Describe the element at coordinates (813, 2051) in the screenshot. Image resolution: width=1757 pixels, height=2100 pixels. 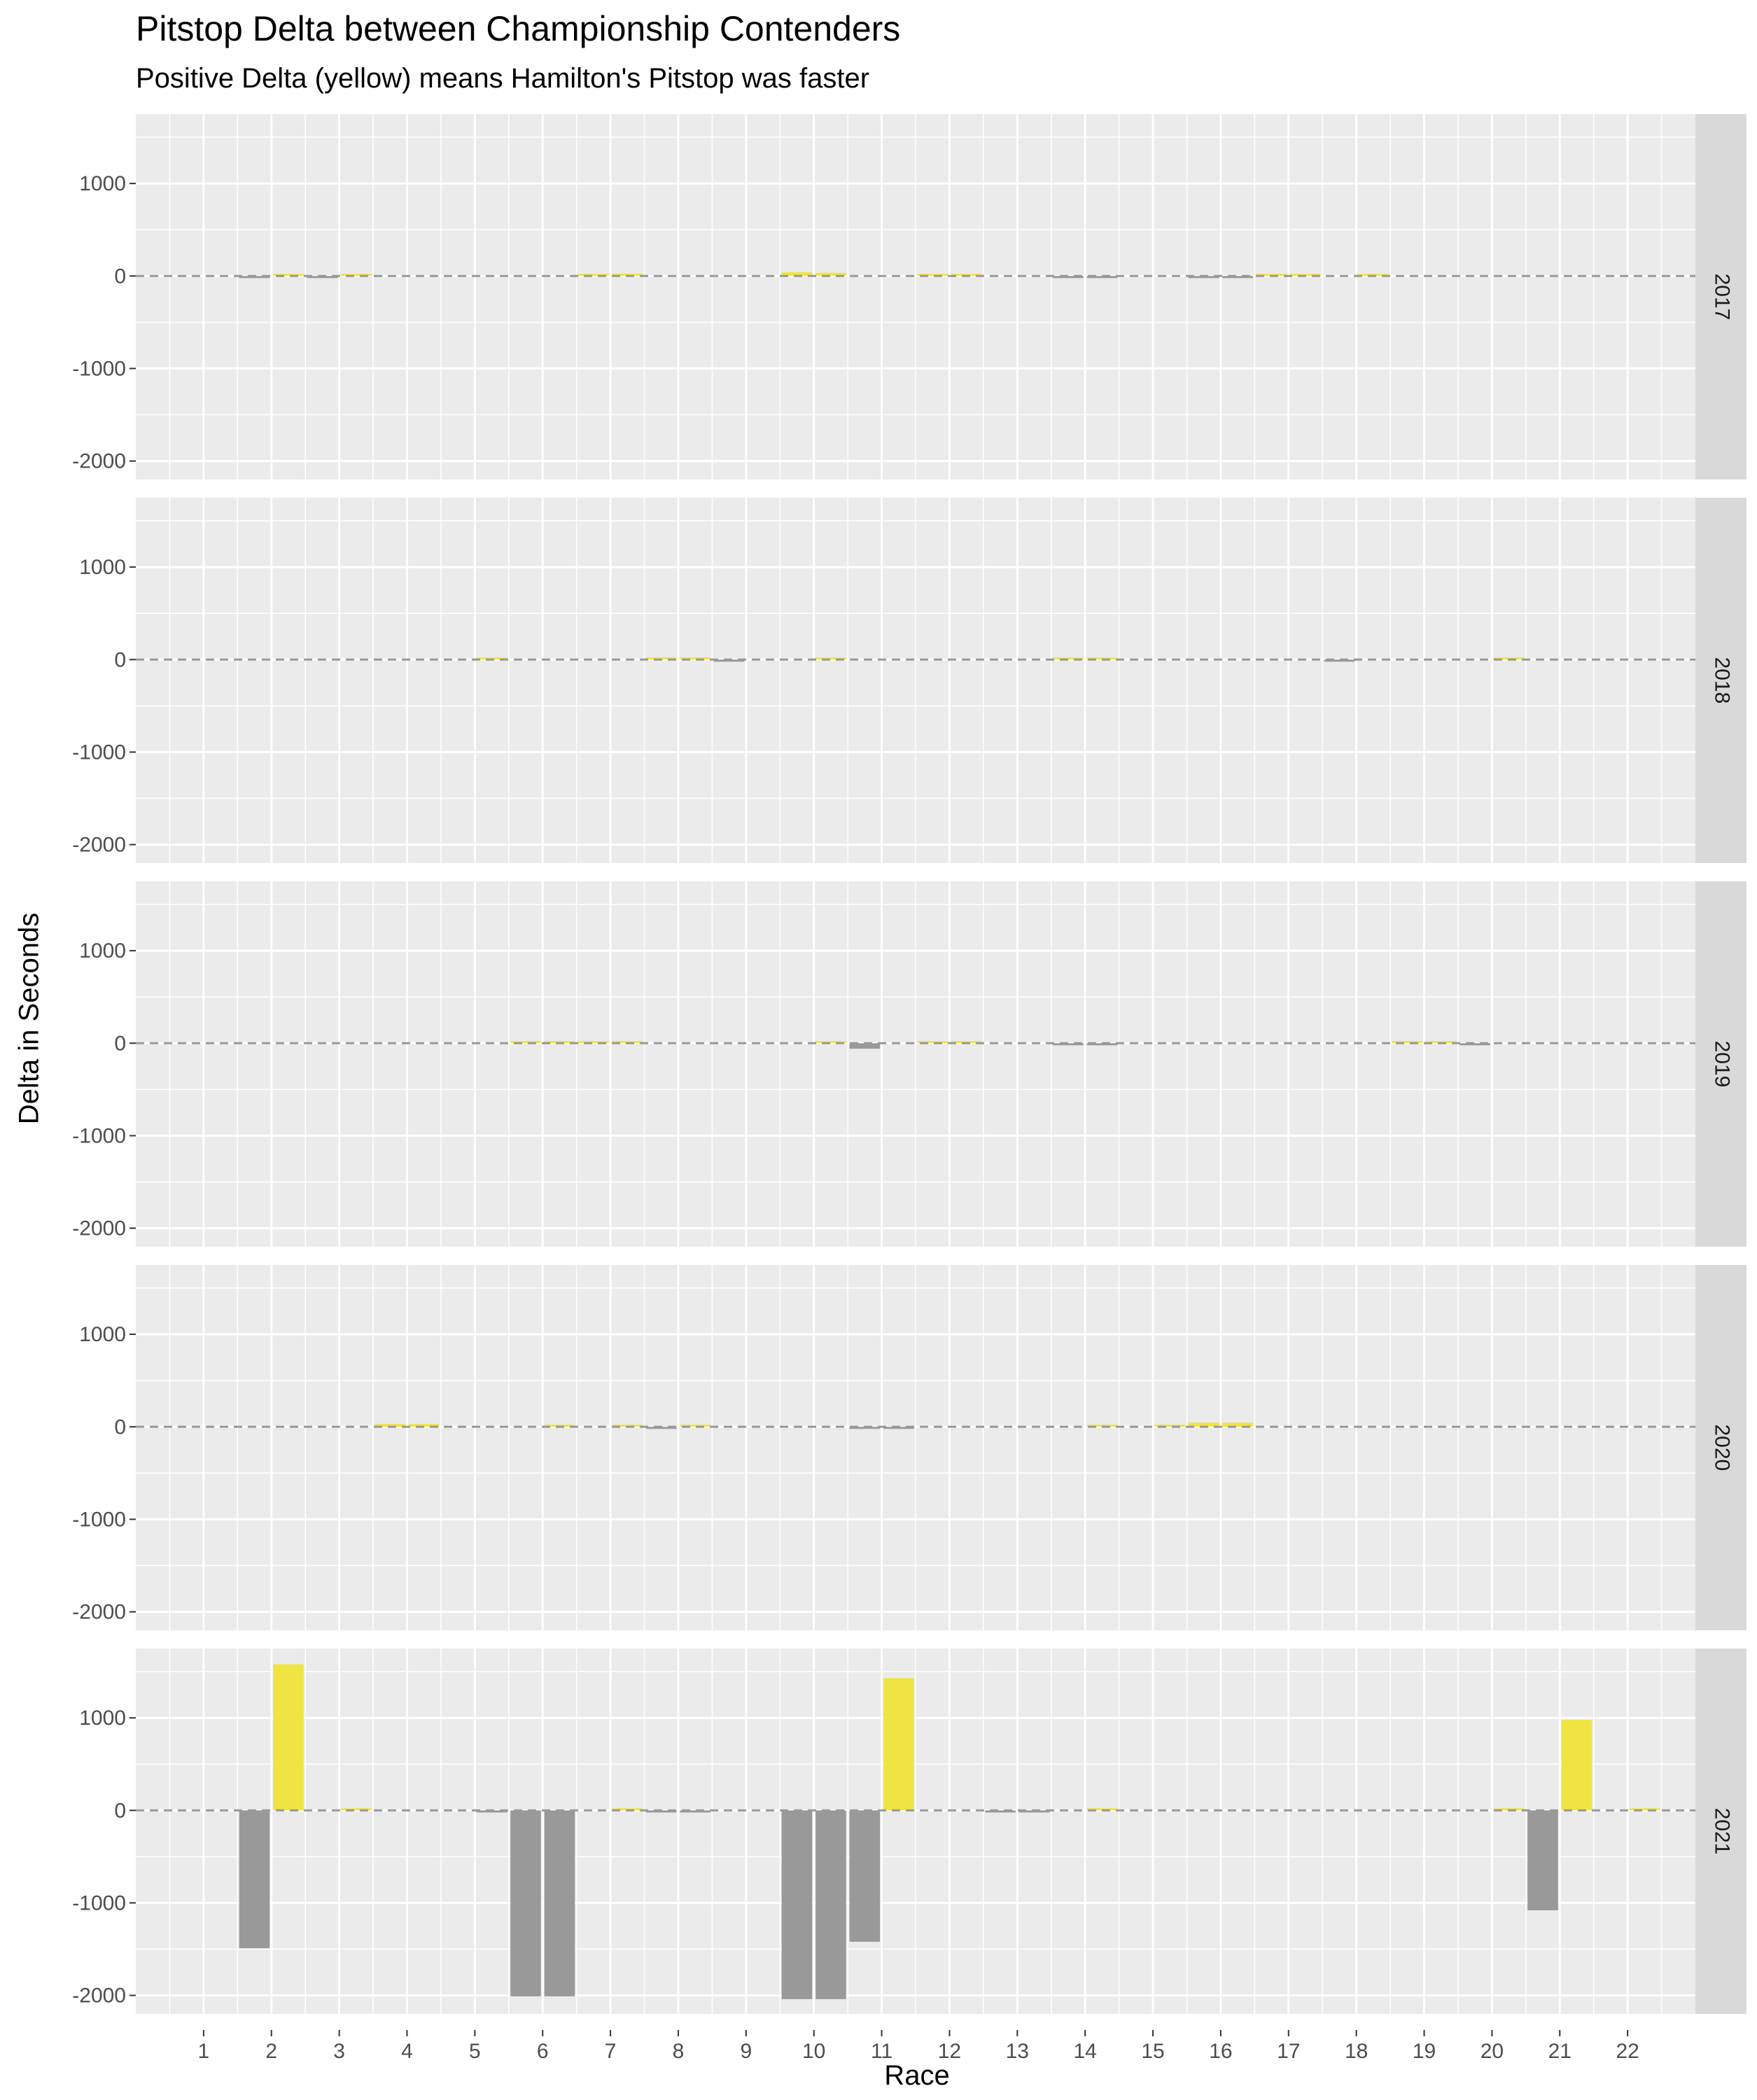
I see `x-tick-label: 10` at that location.